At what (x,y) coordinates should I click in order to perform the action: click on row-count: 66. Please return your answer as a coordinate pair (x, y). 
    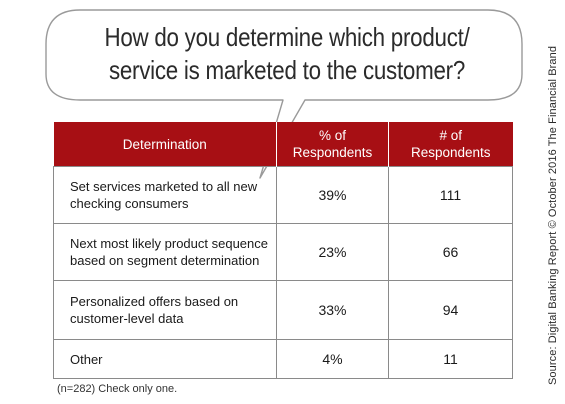
    Looking at the image, I should click on (450, 252).